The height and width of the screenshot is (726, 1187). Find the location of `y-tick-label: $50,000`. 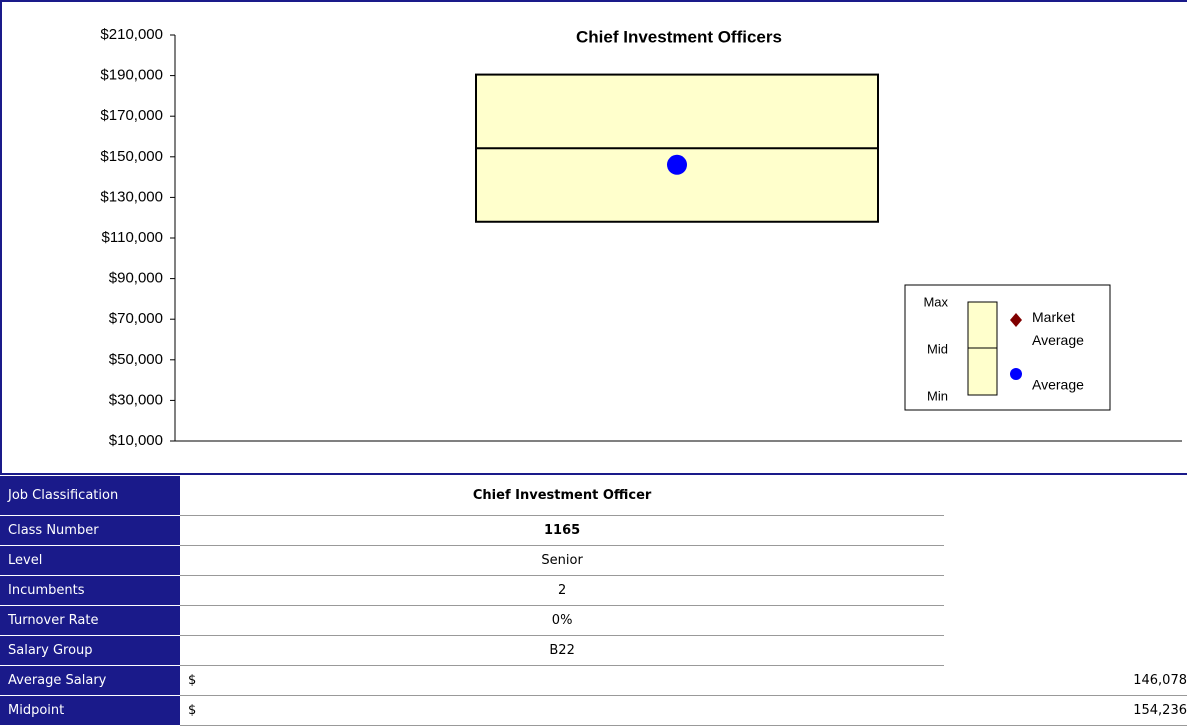

y-tick-label: $50,000 is located at coordinates (136, 359).